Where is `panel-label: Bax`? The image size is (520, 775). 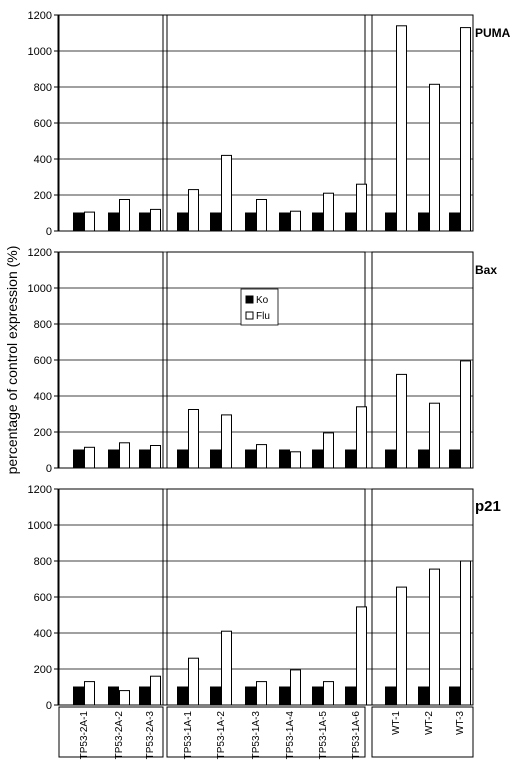 panel-label: Bax is located at coordinates (486, 270).